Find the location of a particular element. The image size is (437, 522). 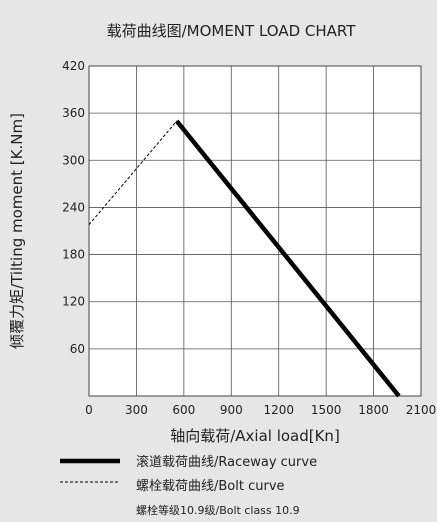

y-tick-label: 240 is located at coordinates (73, 207).